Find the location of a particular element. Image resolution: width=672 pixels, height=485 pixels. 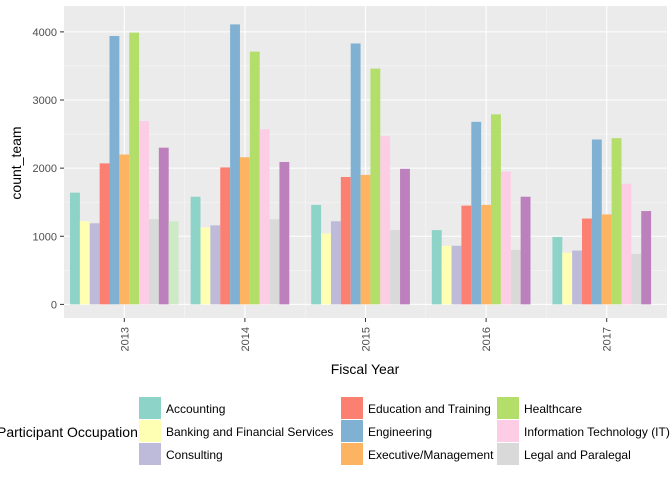

x-tick-label: 2013 is located at coordinates (125, 339).